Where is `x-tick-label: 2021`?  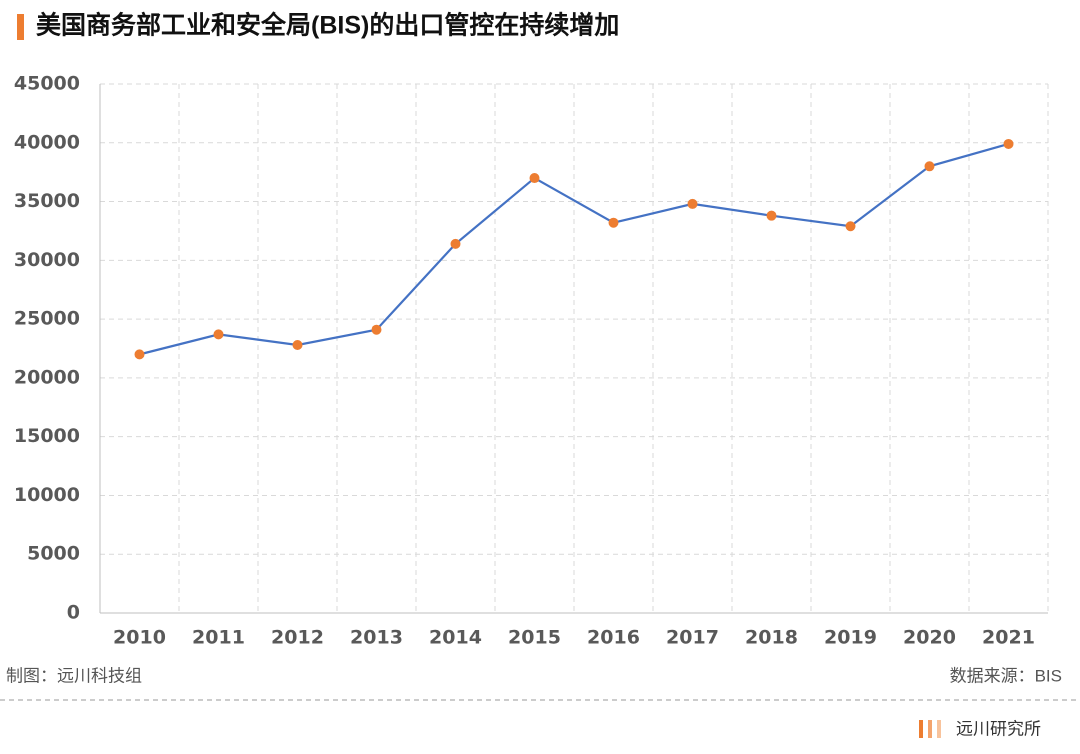
x-tick-label: 2021 is located at coordinates (1008, 638).